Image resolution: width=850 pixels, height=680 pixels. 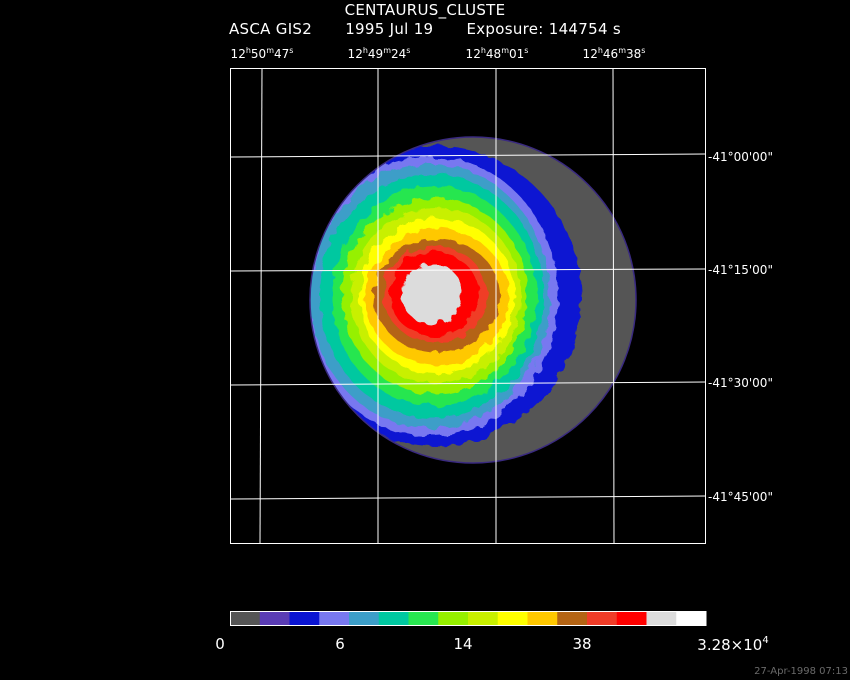 I want to click on colorbar-label: 6, so click(x=340, y=644).